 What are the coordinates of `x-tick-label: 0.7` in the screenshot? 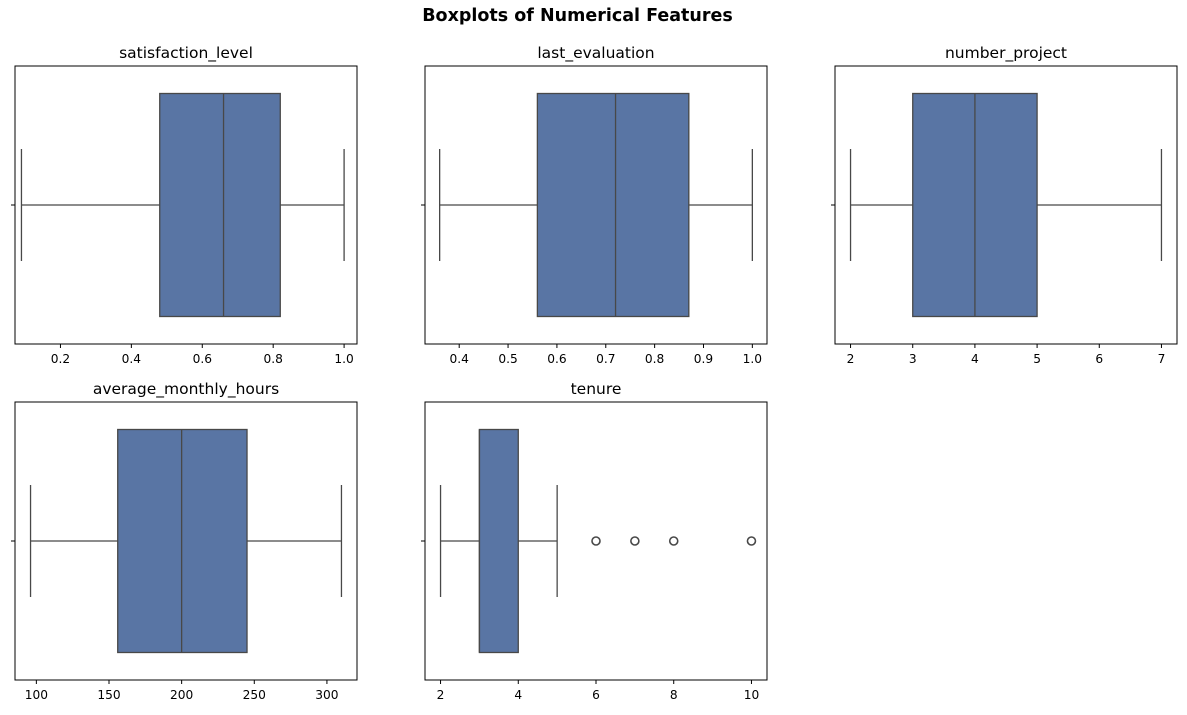 It's located at (605, 359).